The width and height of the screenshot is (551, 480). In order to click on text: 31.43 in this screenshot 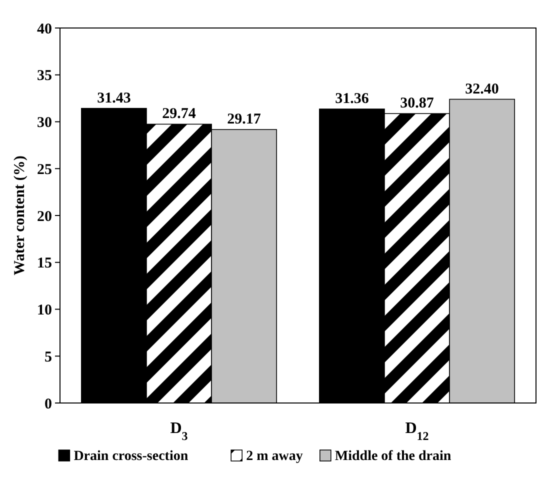, I will do `click(114, 98)`.